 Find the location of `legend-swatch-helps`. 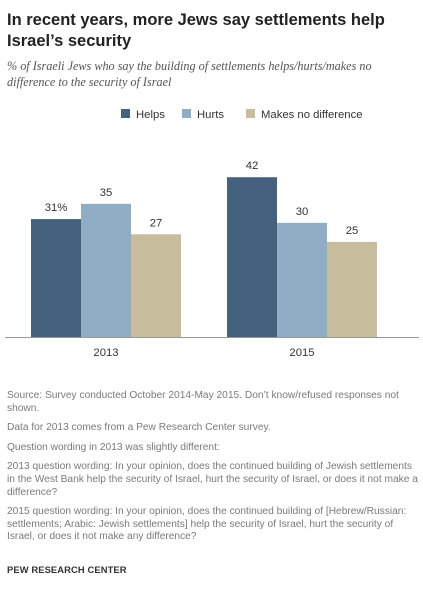

legend-swatch-helps is located at coordinates (125, 113).